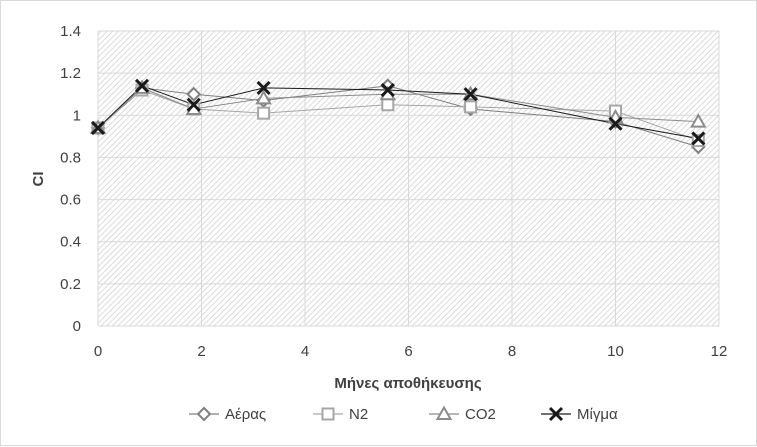 Image resolution: width=757 pixels, height=447 pixels. Describe the element at coordinates (340, 414) in the screenshot. I see `legend-item: N2` at that location.